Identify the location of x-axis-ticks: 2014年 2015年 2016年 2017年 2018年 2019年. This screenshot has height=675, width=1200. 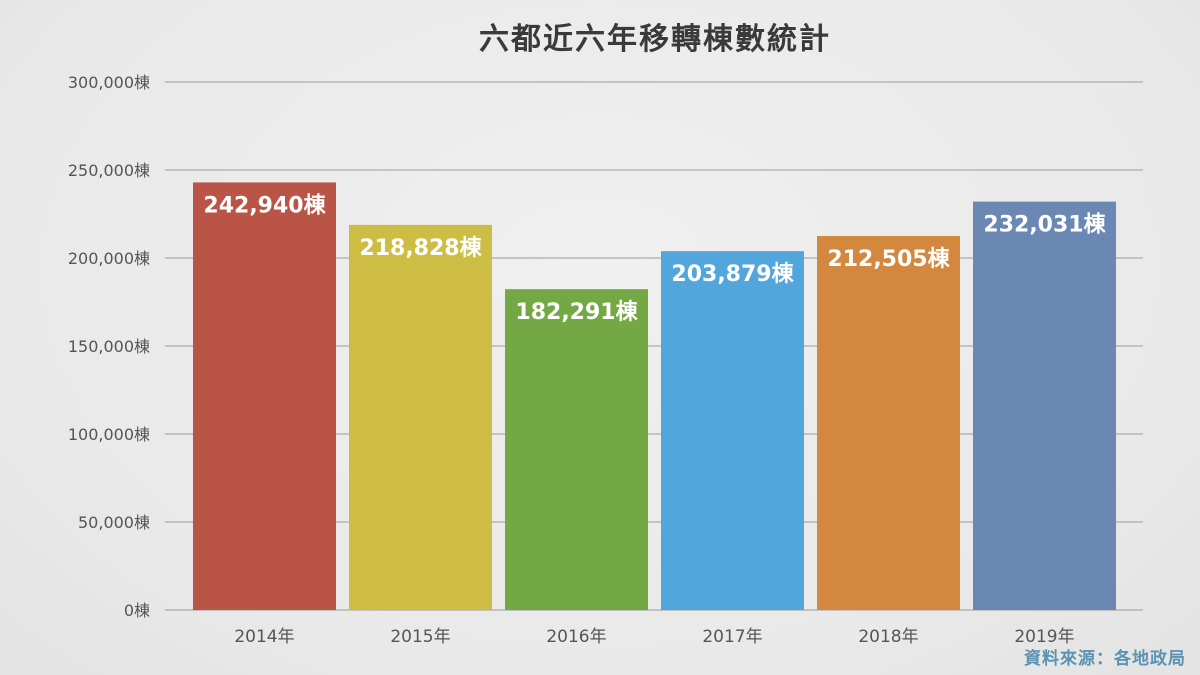
(654, 637).